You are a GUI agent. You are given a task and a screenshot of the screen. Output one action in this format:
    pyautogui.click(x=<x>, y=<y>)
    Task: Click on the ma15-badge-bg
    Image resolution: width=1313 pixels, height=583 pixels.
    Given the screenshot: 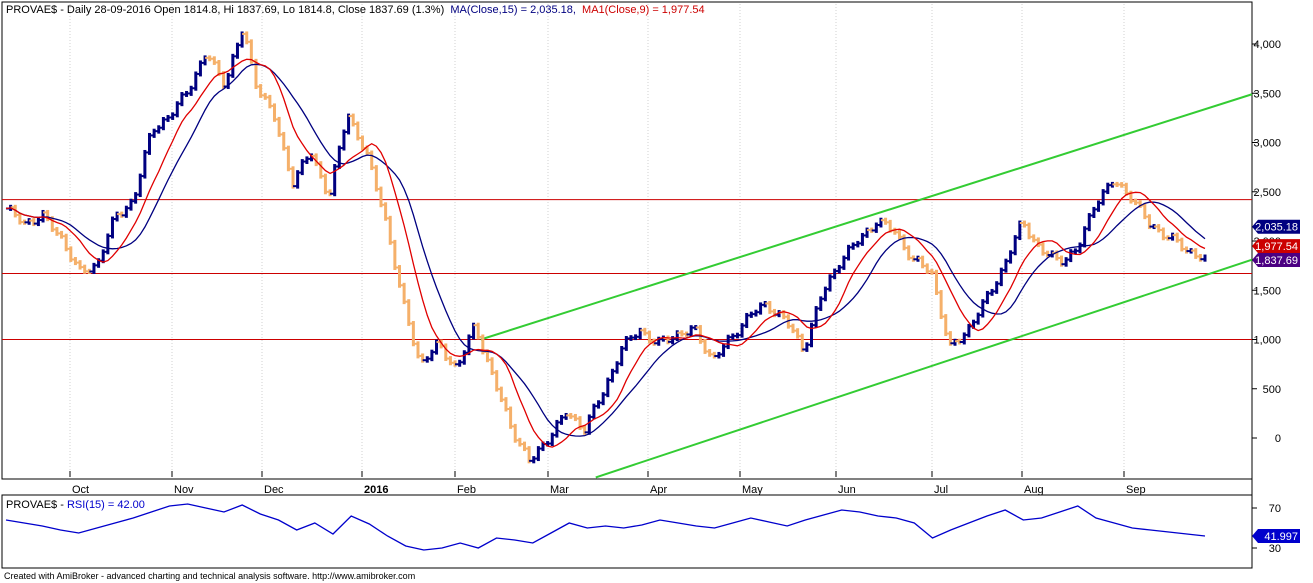 What is the action you would take?
    pyautogui.click(x=1276, y=226)
    